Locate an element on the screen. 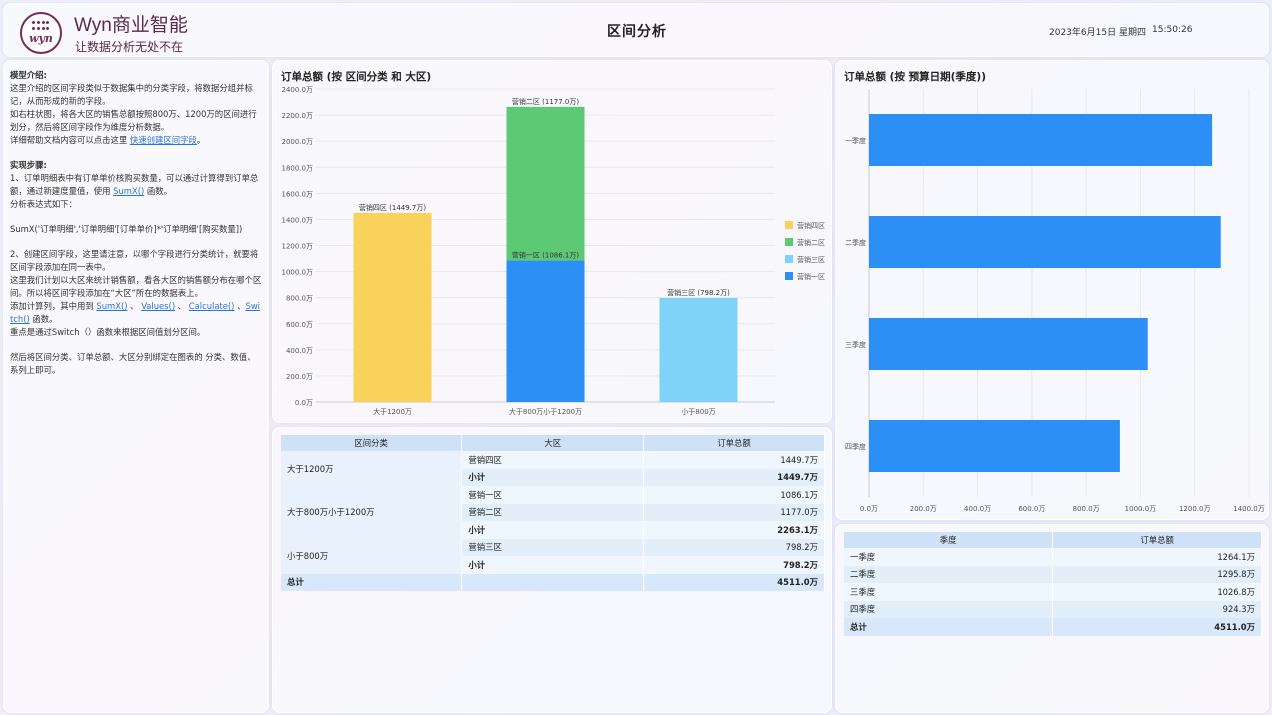 The height and width of the screenshot is (715, 1272). subtotal-cell: 798.2万 is located at coordinates (734, 565).